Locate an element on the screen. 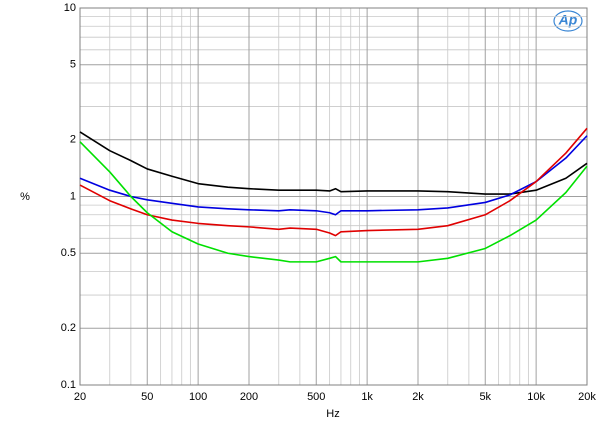 This screenshot has height=426, width=600. logo-ring is located at coordinates (568, 21).